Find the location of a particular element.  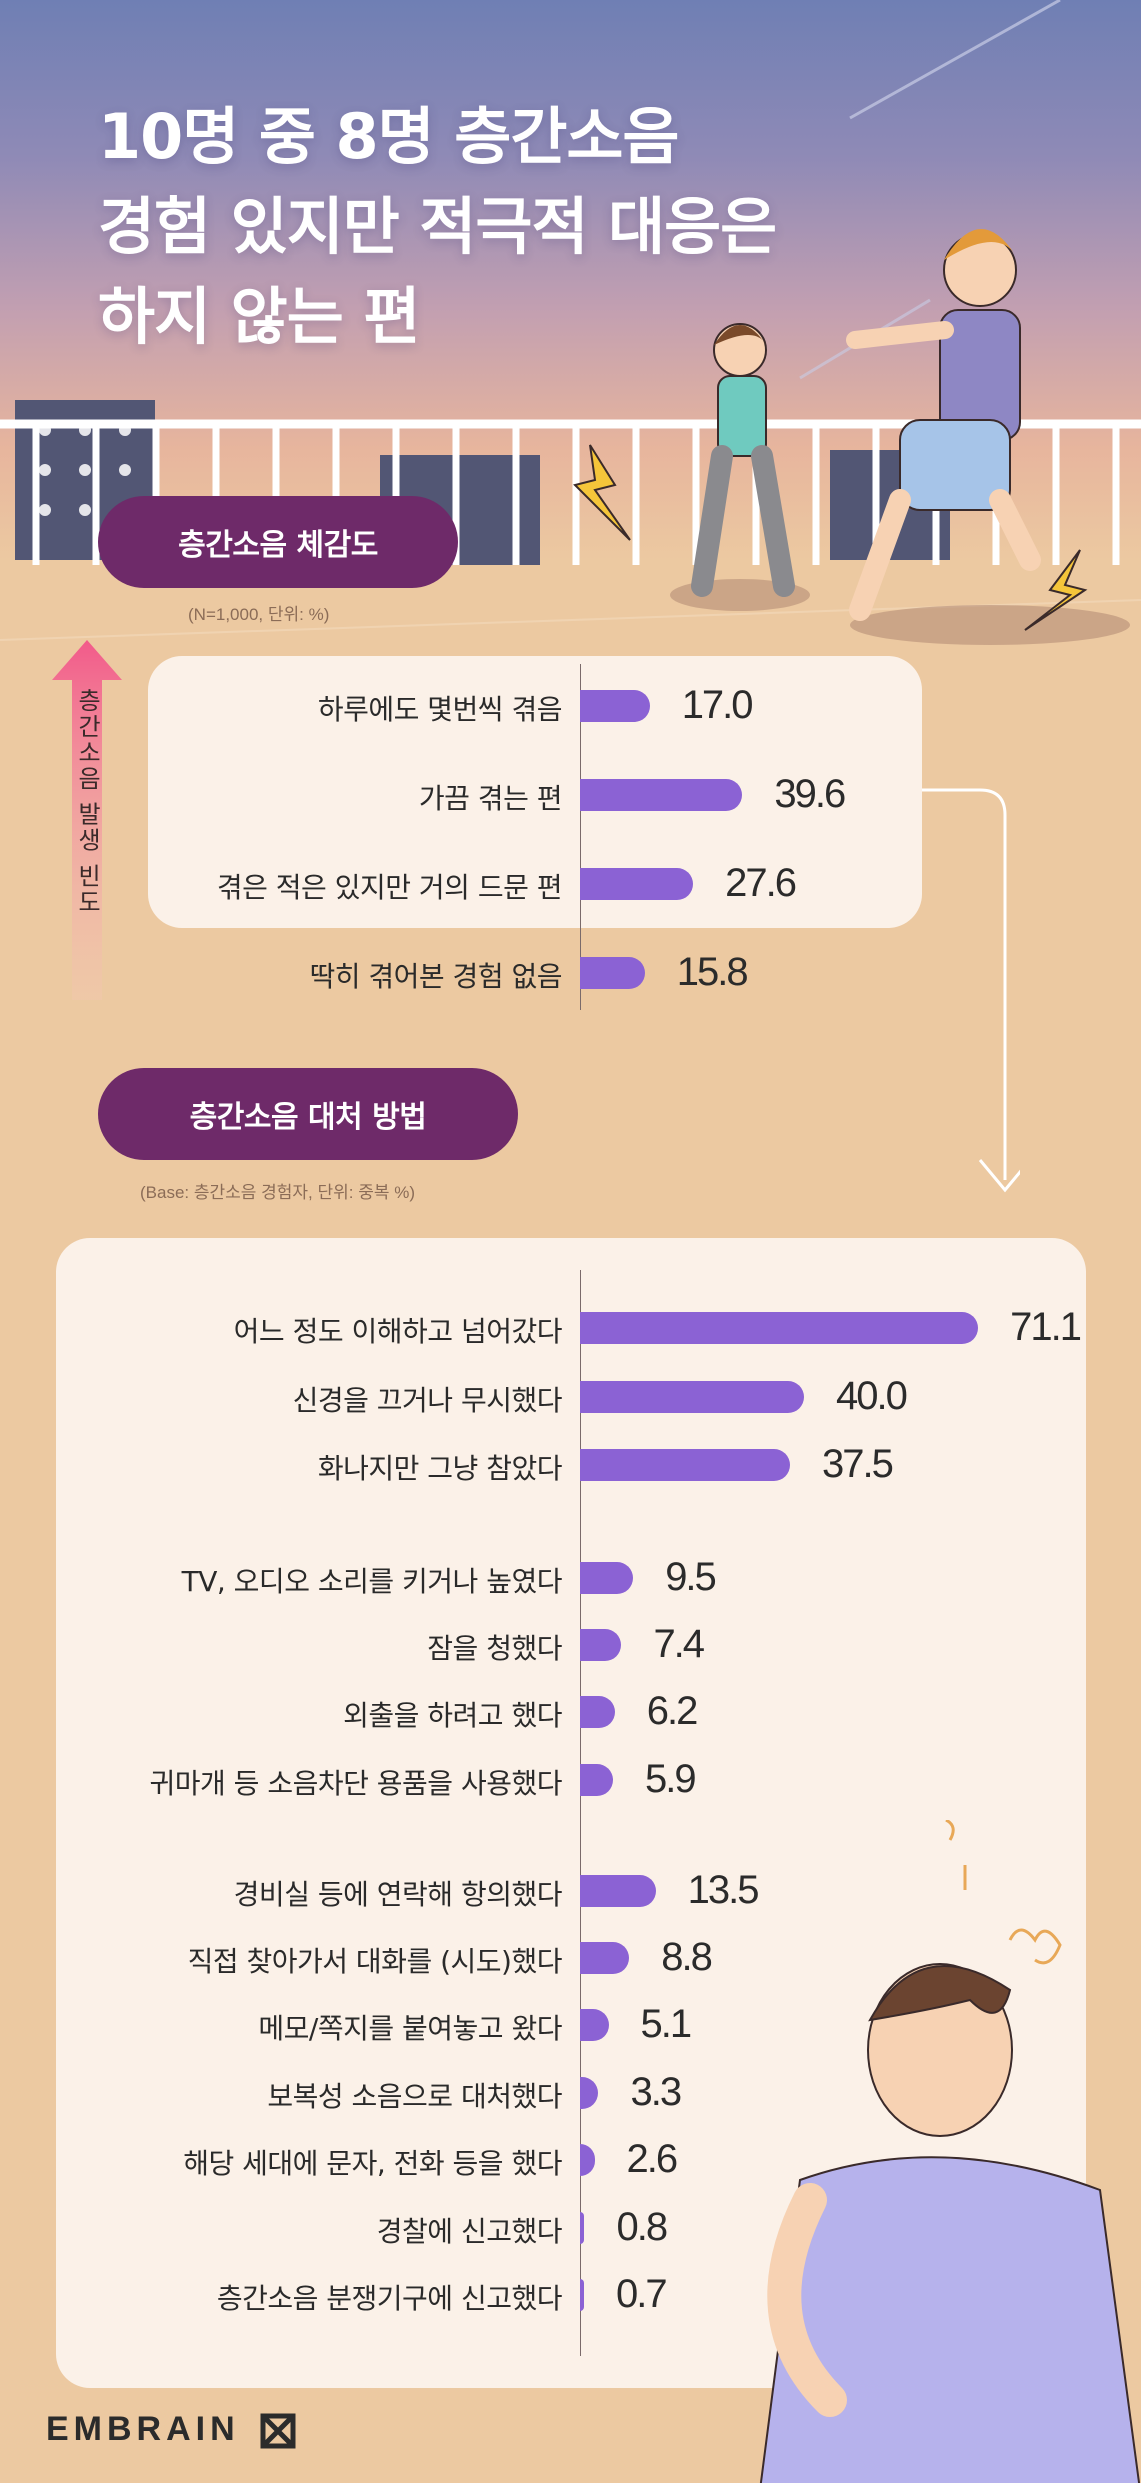

bar-category-label: 층간소음 분쟁기구에 신고했다 is located at coordinates (389, 2298).